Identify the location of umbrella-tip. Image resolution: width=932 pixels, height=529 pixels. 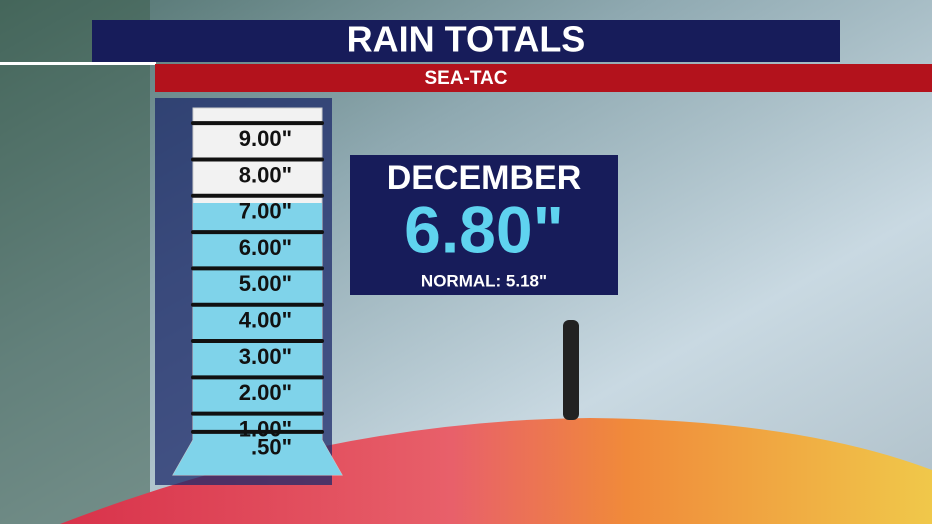
(571, 370).